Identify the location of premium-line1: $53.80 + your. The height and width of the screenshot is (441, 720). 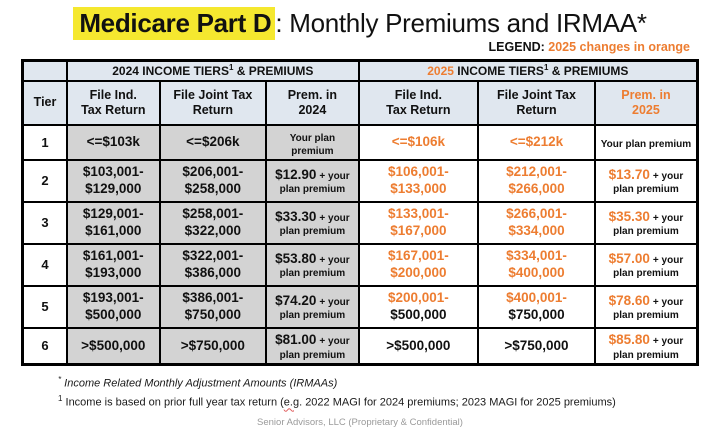
(312, 258).